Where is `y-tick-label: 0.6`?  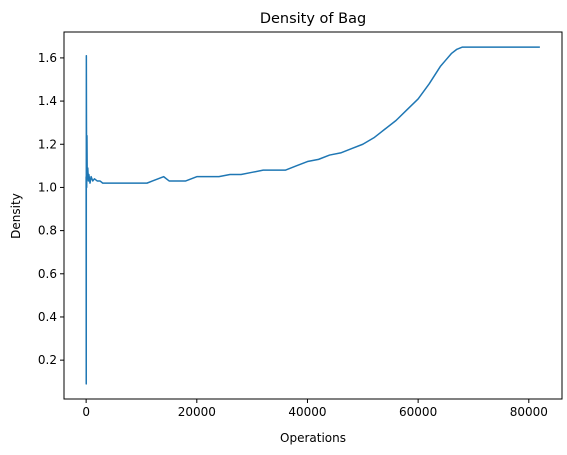 y-tick-label: 0.6 is located at coordinates (47, 274).